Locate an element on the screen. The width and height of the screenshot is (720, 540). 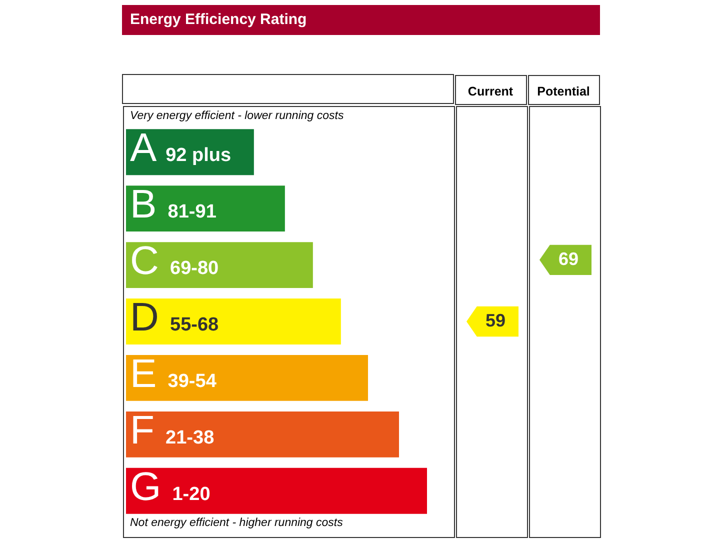
chart-title: Energy Efficiency Rating is located at coordinates (361, 20).